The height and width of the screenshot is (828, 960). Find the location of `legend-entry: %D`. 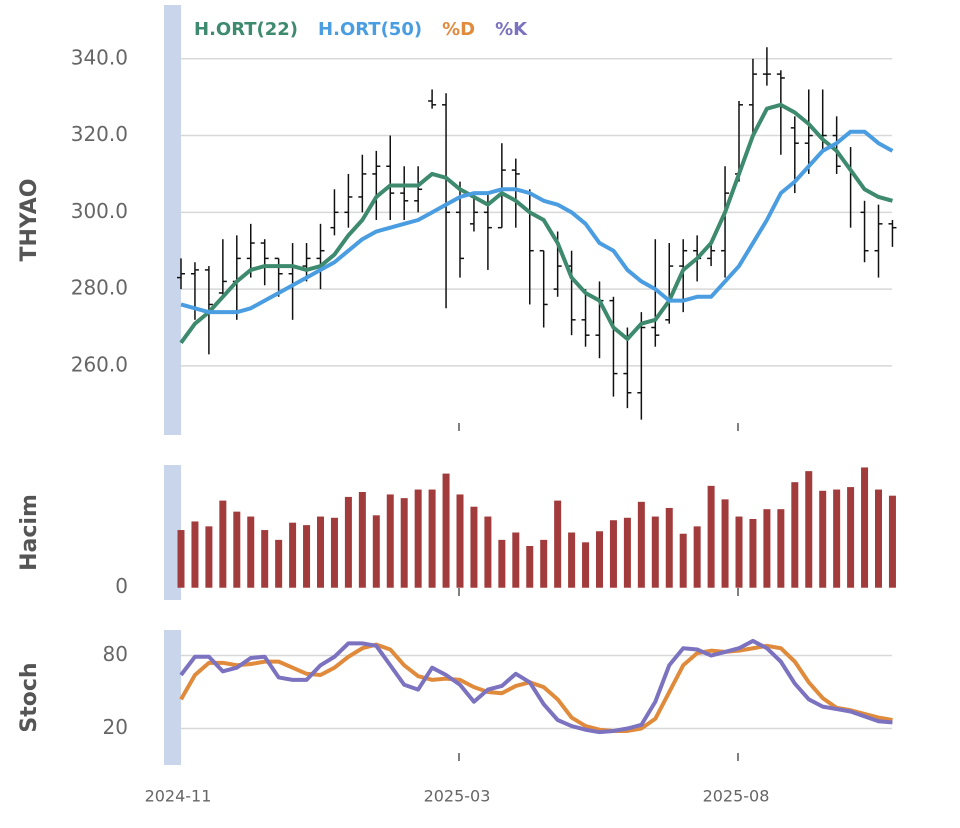

legend-entry: %D is located at coordinates (458, 29).